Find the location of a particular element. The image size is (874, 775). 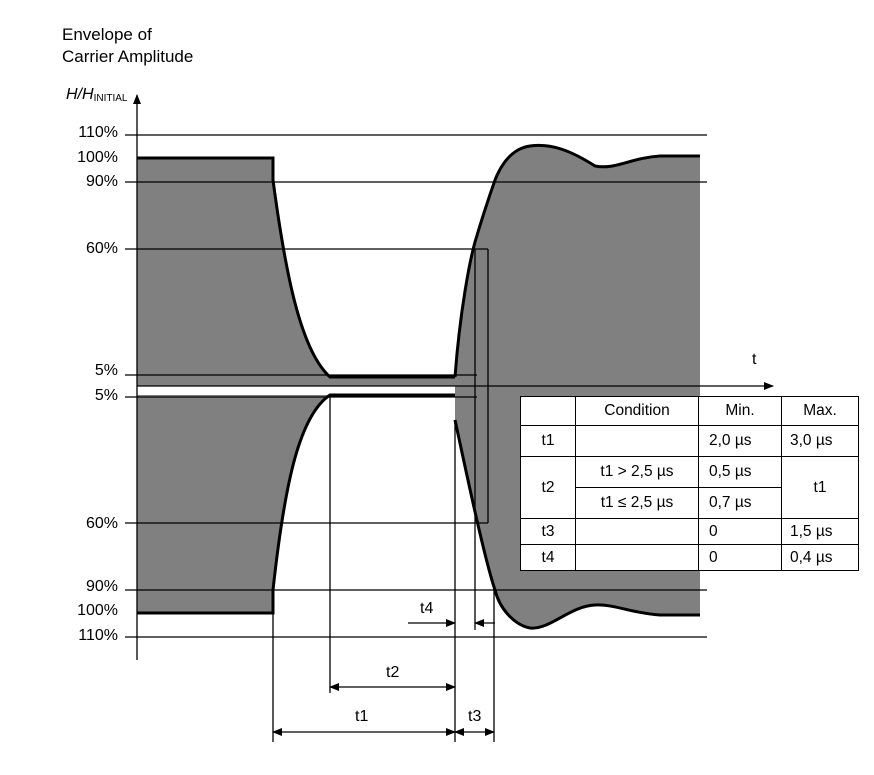

tick-lower-5: 5% is located at coordinates (106, 395).